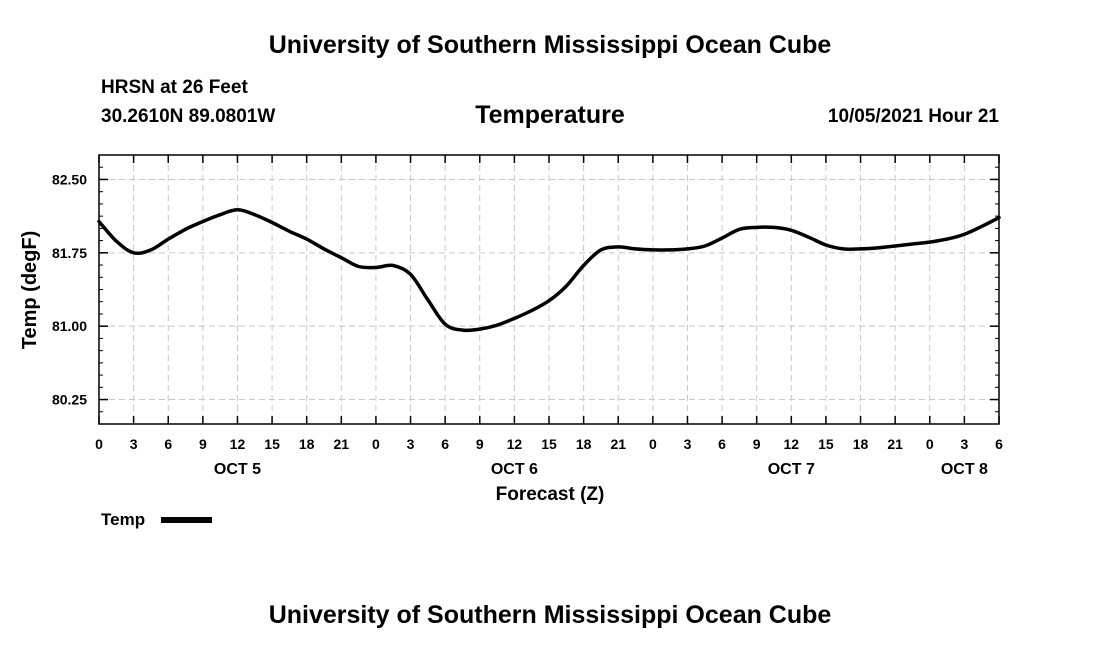 Image resolution: width=1100 pixels, height=650 pixels. What do you see at coordinates (791, 469) in the screenshot?
I see `day-label: OCT 7` at bounding box center [791, 469].